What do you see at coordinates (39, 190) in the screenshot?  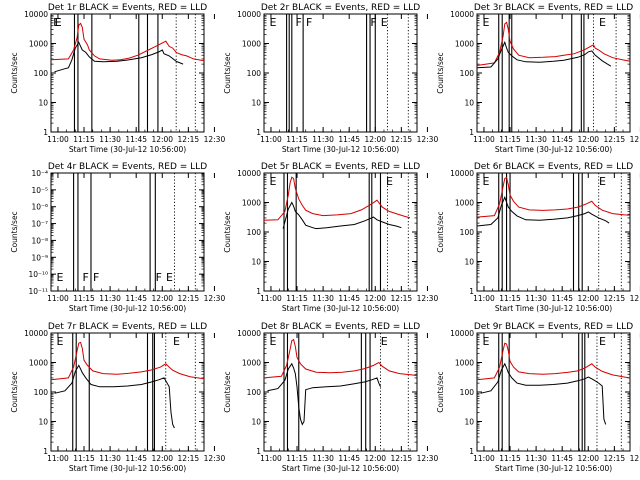 I see `y-tick-label: 10⁻⁵` at bounding box center [39, 190].